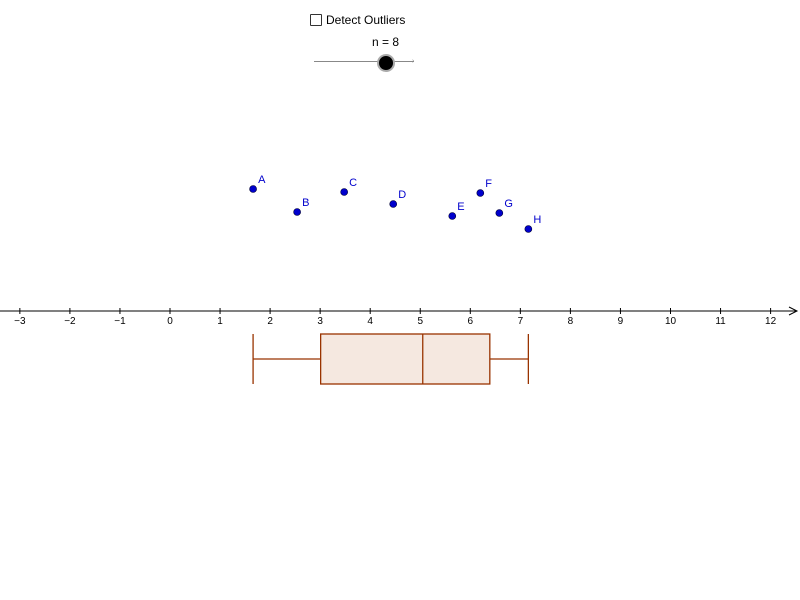 The image size is (800, 600). Describe the element at coordinates (402, 195) in the screenshot. I see `point-label-d: D` at that location.